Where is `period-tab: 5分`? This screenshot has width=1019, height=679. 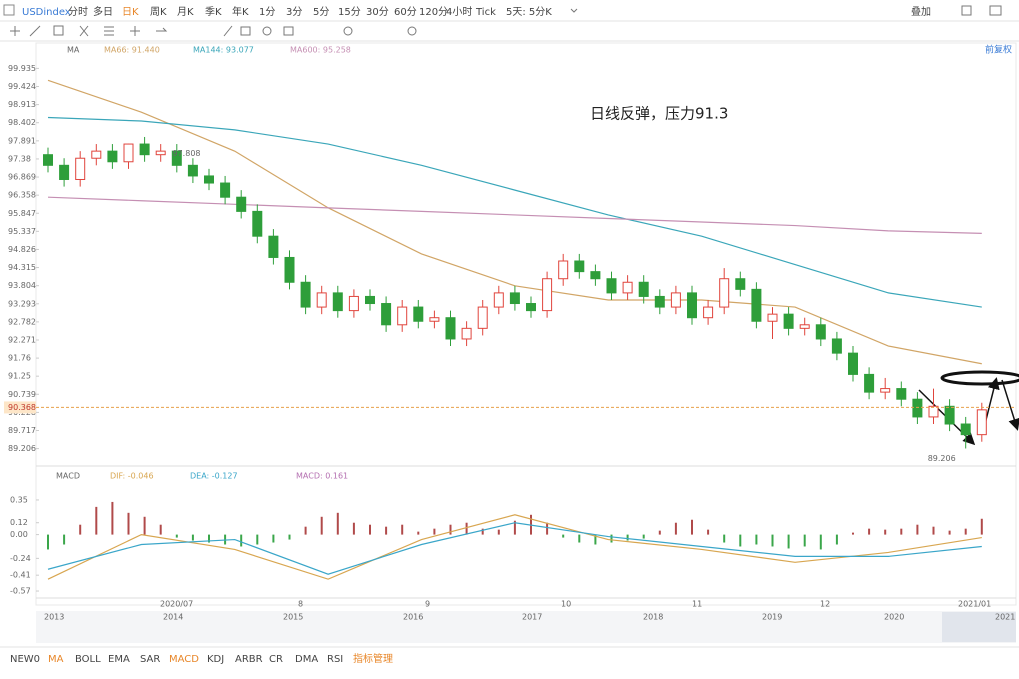 period-tab: 5分 is located at coordinates (321, 12).